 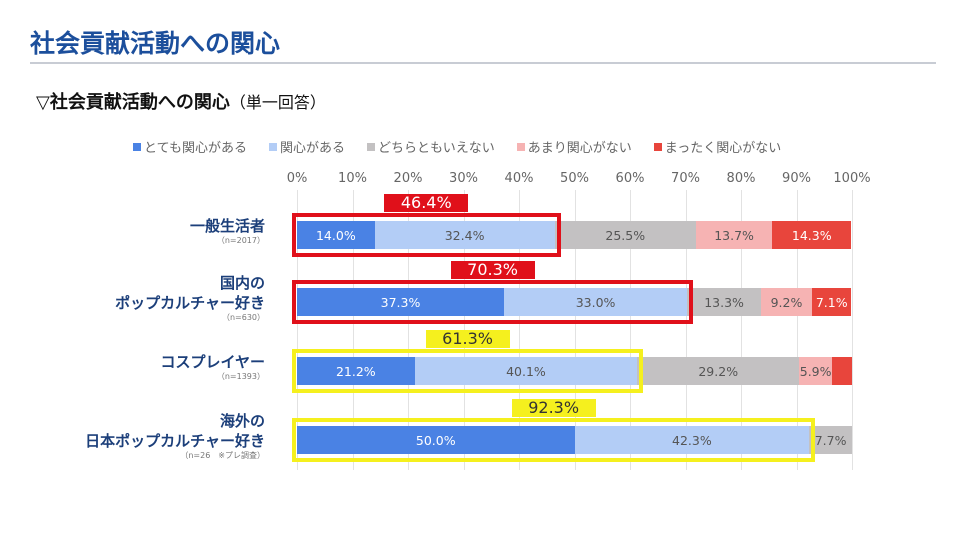 What do you see at coordinates (408, 178) in the screenshot?
I see `x-tick-label: 20%` at bounding box center [408, 178].